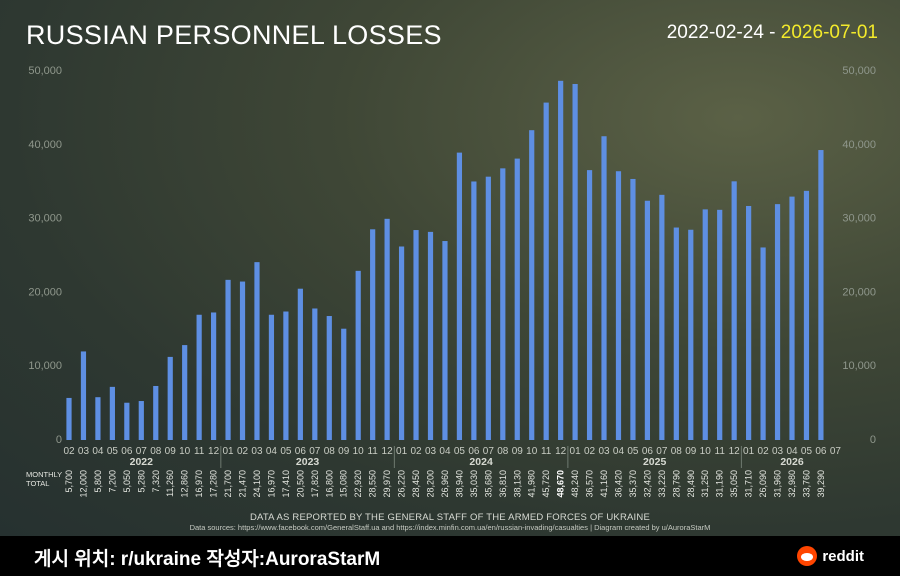  I want to click on monthly-value-label: 36,420, so click(618, 484).